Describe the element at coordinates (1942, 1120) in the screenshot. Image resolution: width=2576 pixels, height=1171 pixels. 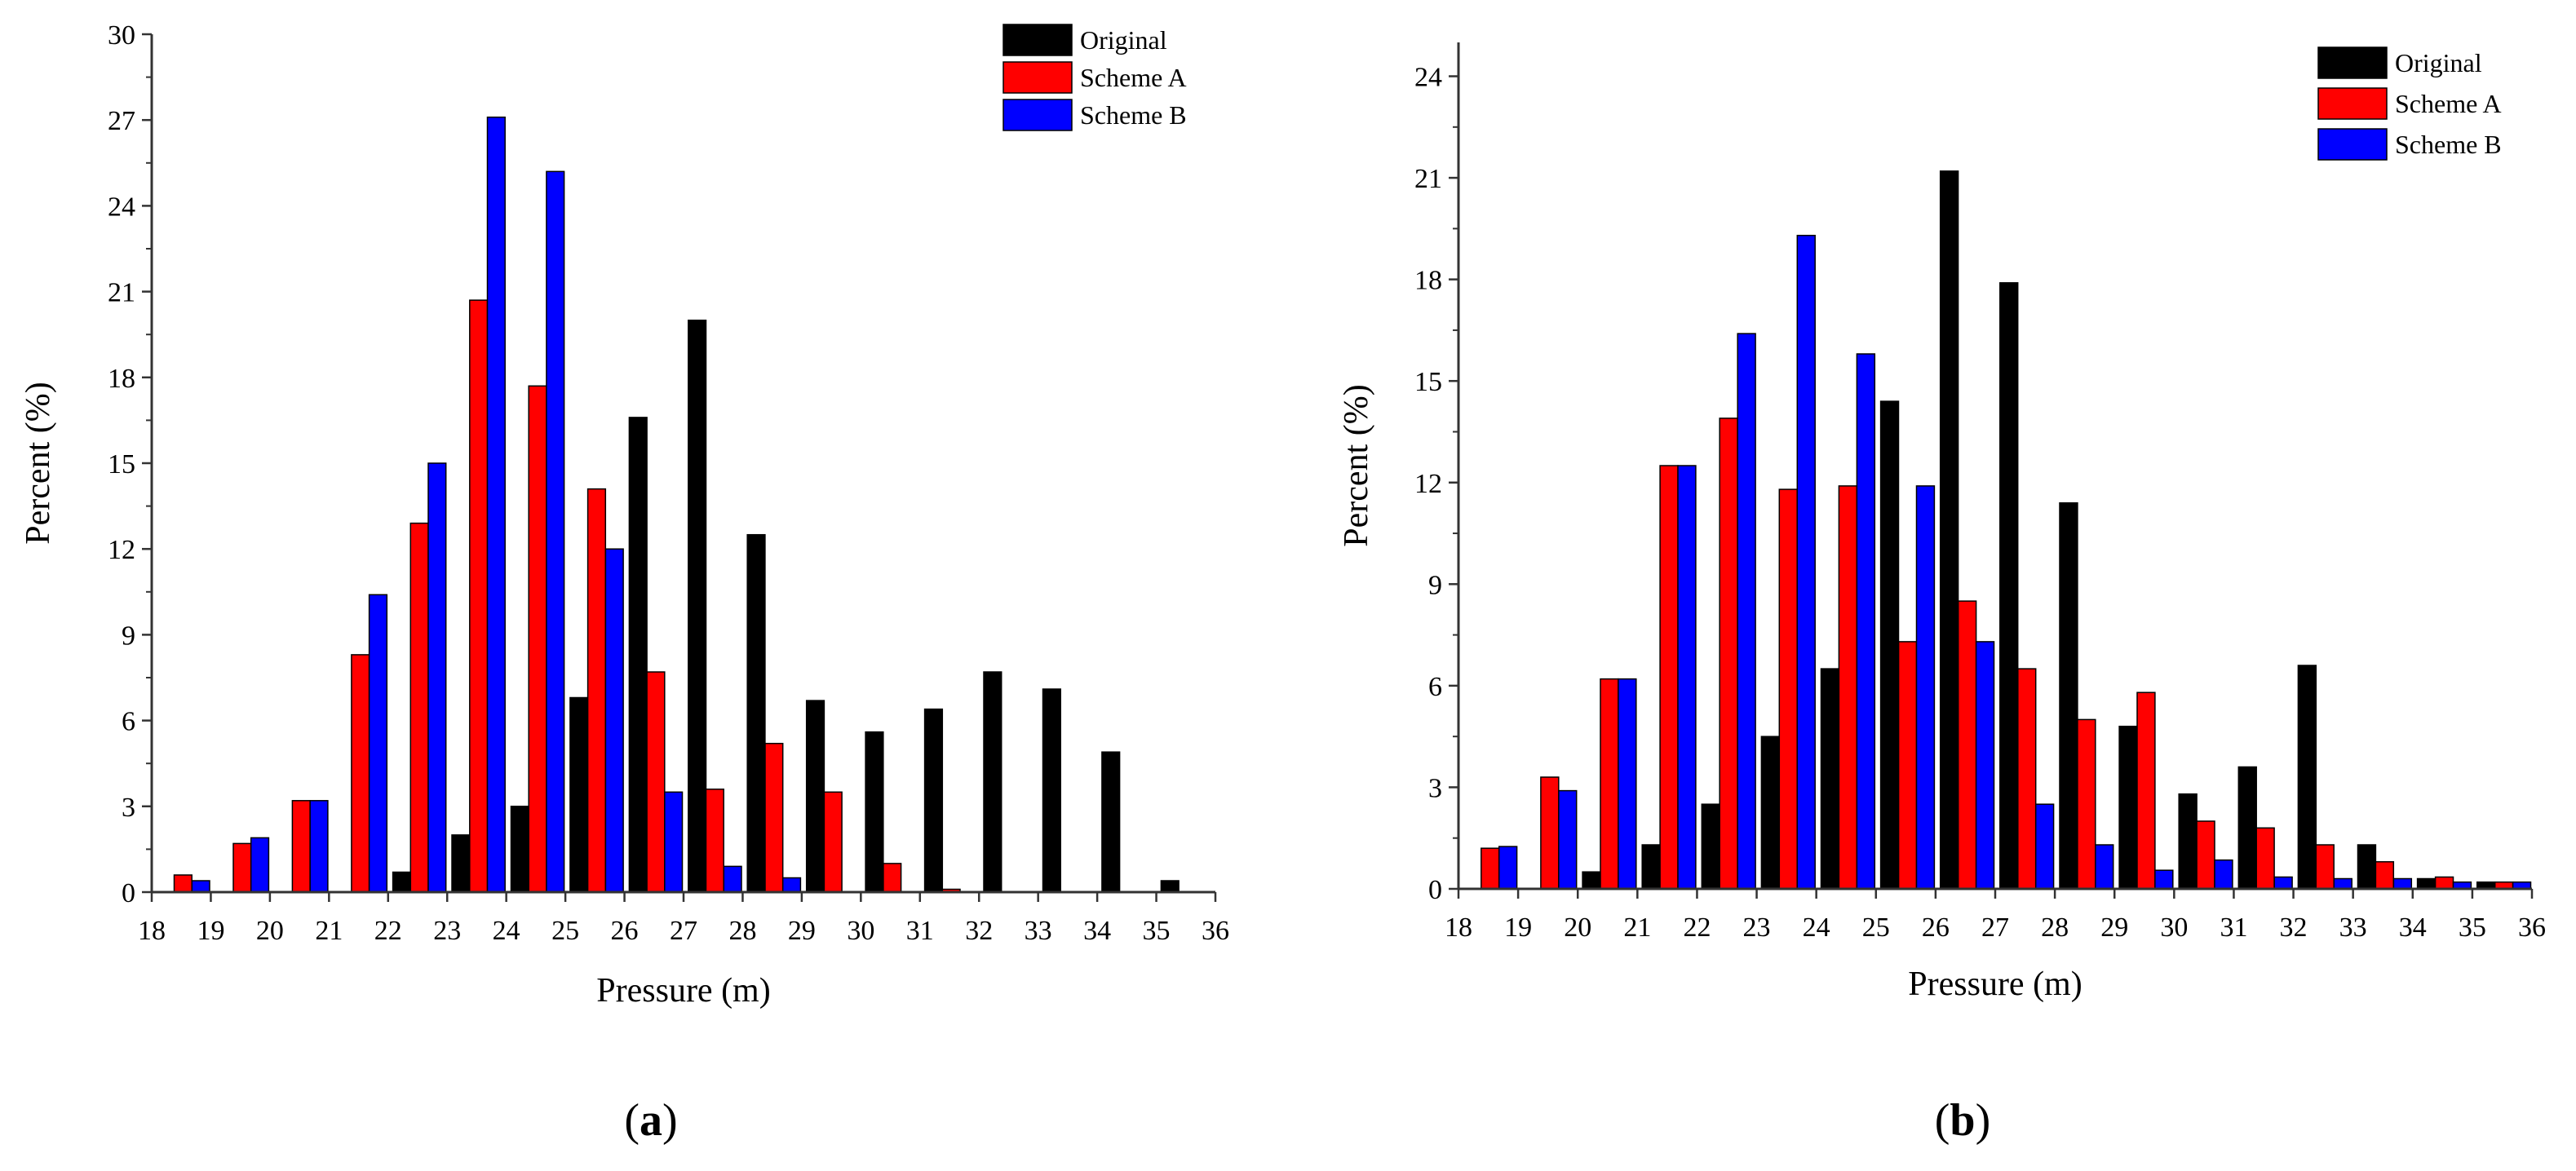
I see `caption-open: (` at that location.